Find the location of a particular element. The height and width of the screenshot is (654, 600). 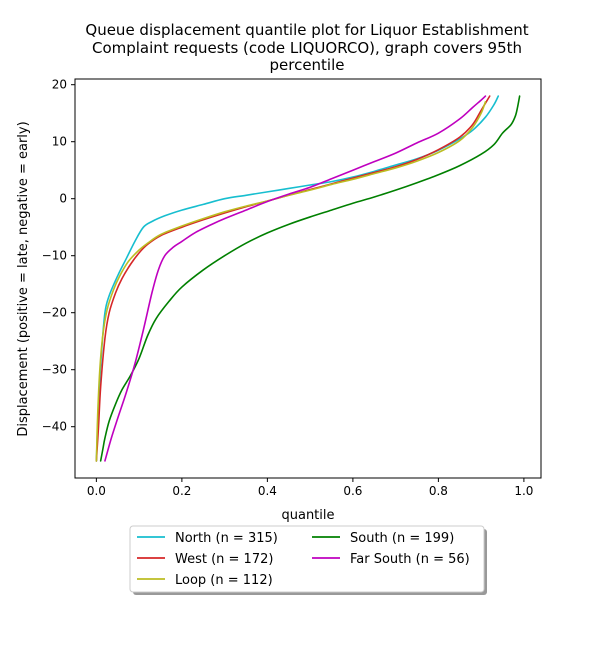

legend-label-2: Loop (n = 112) is located at coordinates (224, 580).